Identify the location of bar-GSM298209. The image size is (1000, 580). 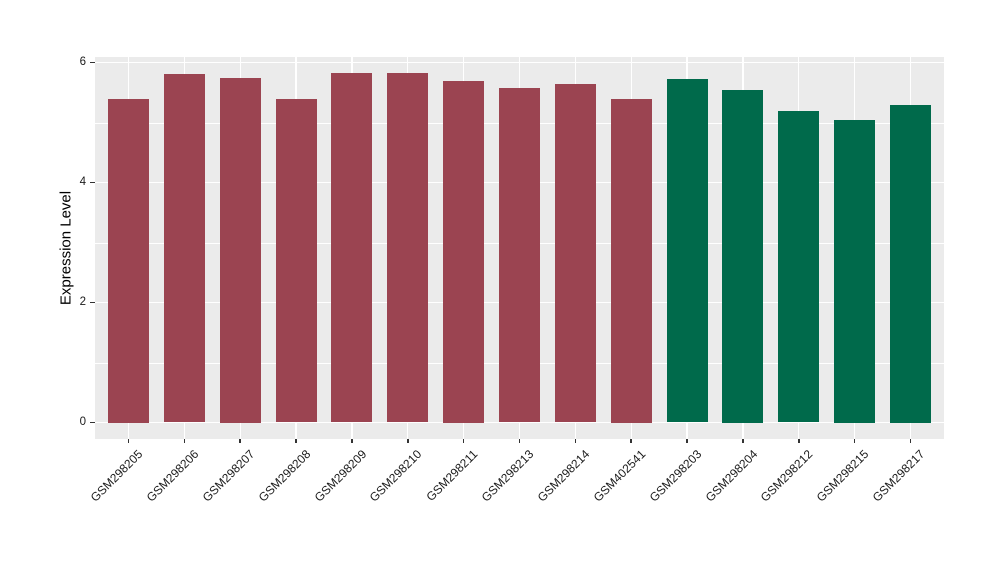
(352, 248).